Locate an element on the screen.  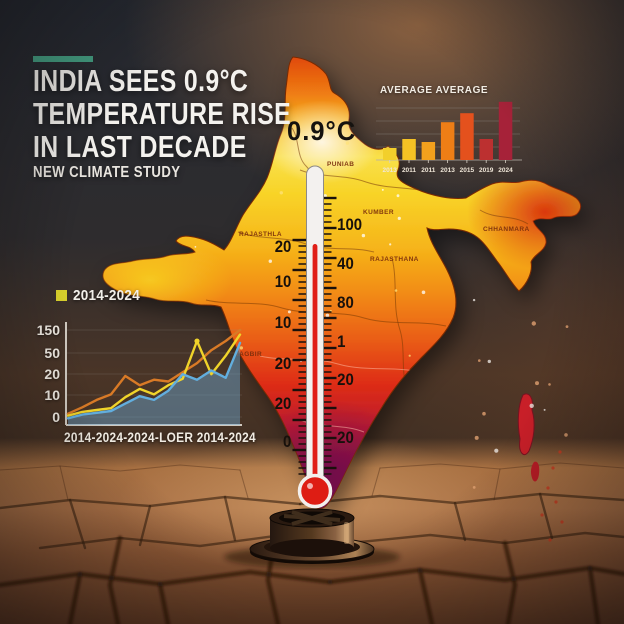
yellow-line is located at coordinates (154, 375).